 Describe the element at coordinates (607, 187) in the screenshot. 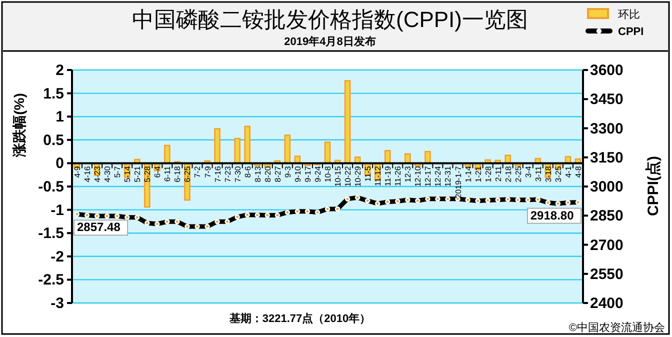

I see `y2-tick-label: 3000` at that location.